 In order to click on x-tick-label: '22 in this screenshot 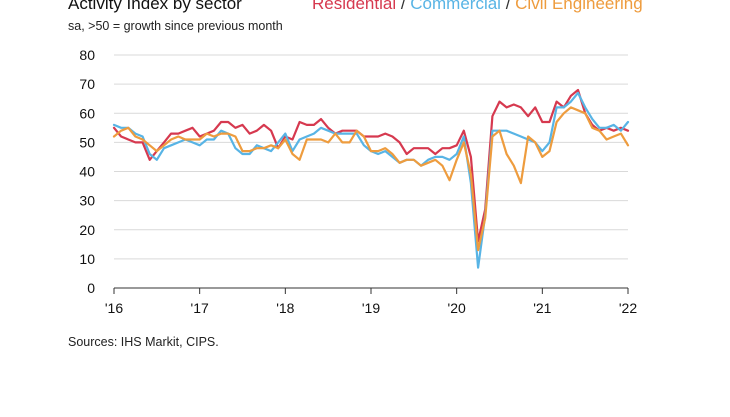, I will do `click(628, 308)`.